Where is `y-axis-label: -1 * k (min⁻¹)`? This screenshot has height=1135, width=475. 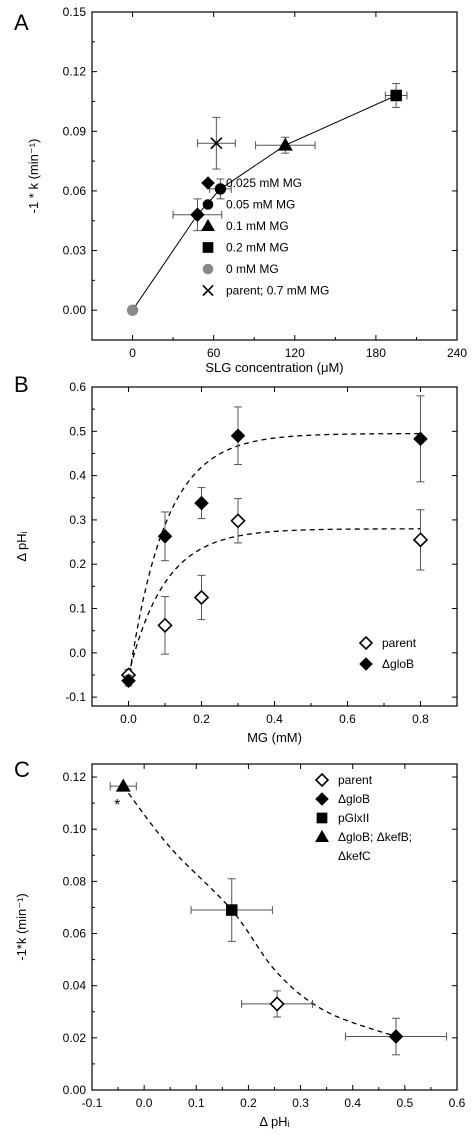 y-axis-label: -1 * k (min⁻¹) is located at coordinates (33, 176).